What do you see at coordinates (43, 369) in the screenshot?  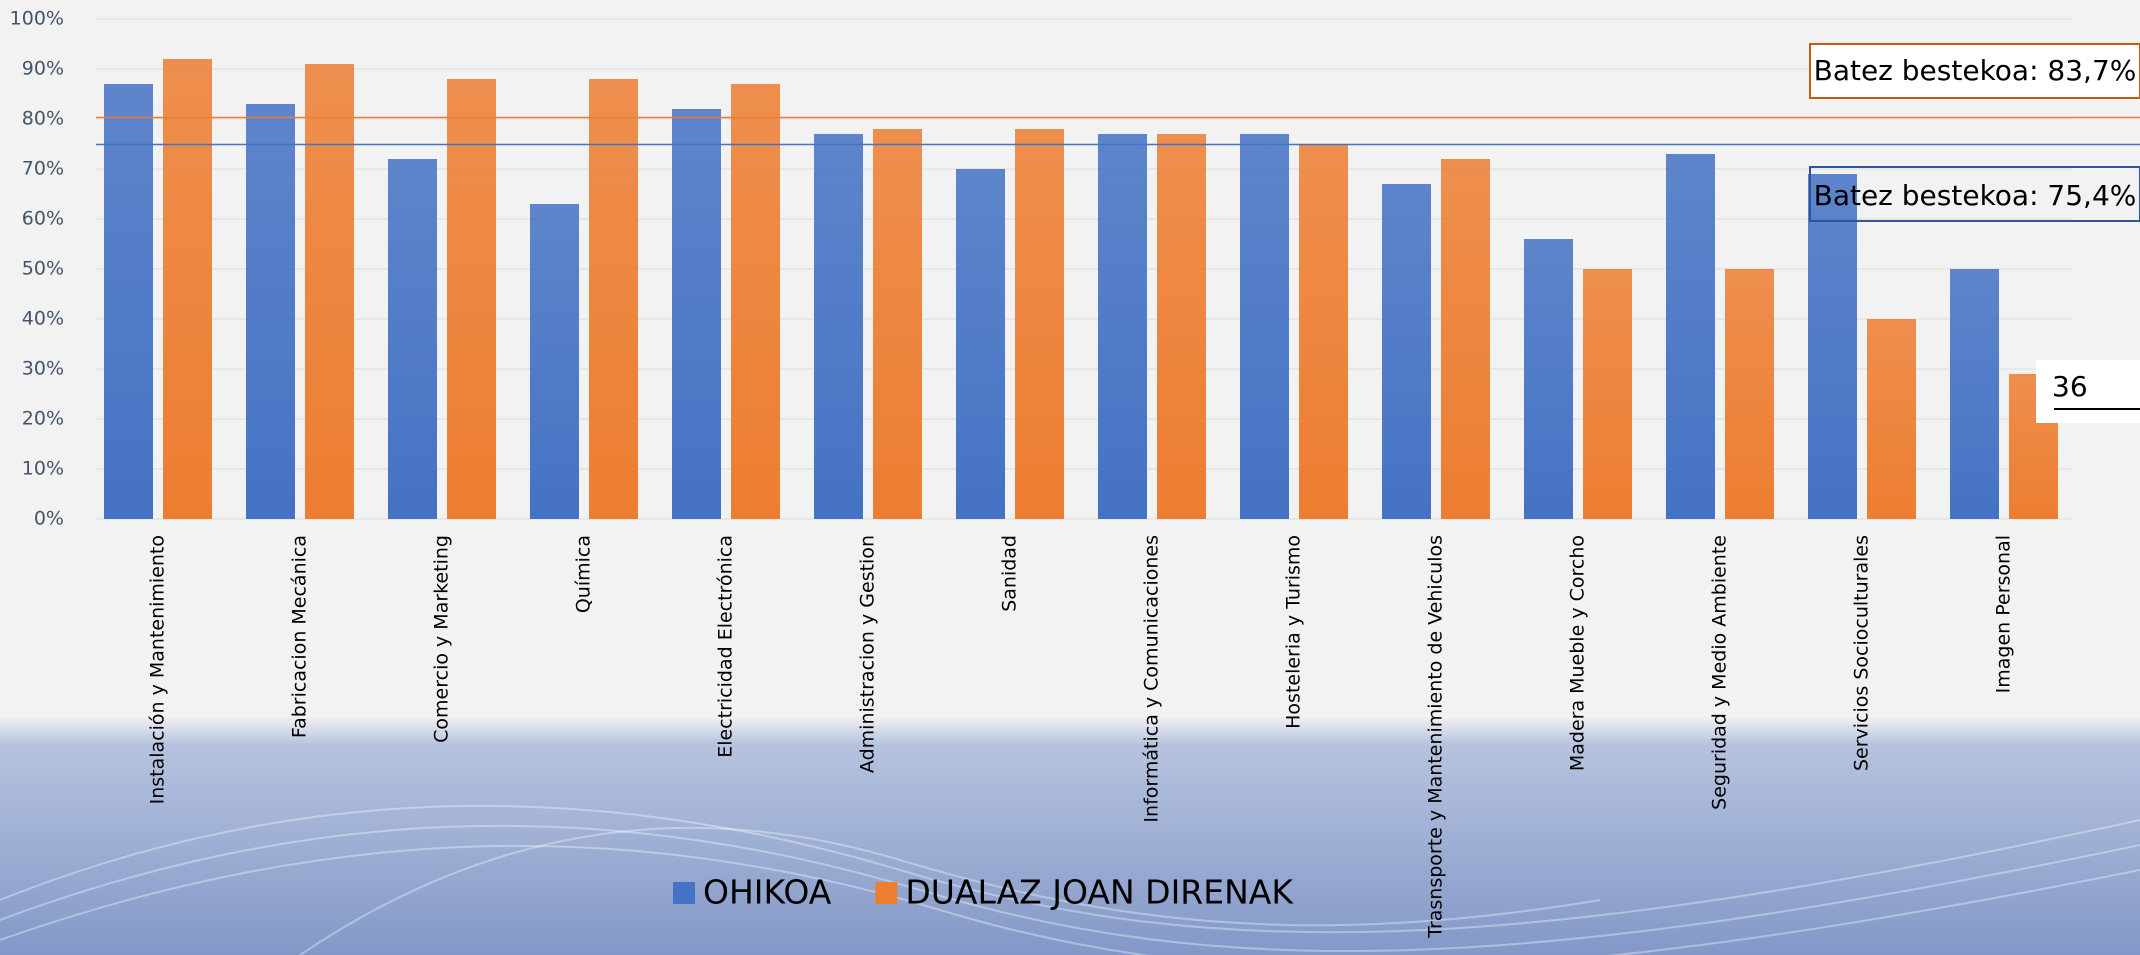 I see `y-tick-label: 30%` at bounding box center [43, 369].